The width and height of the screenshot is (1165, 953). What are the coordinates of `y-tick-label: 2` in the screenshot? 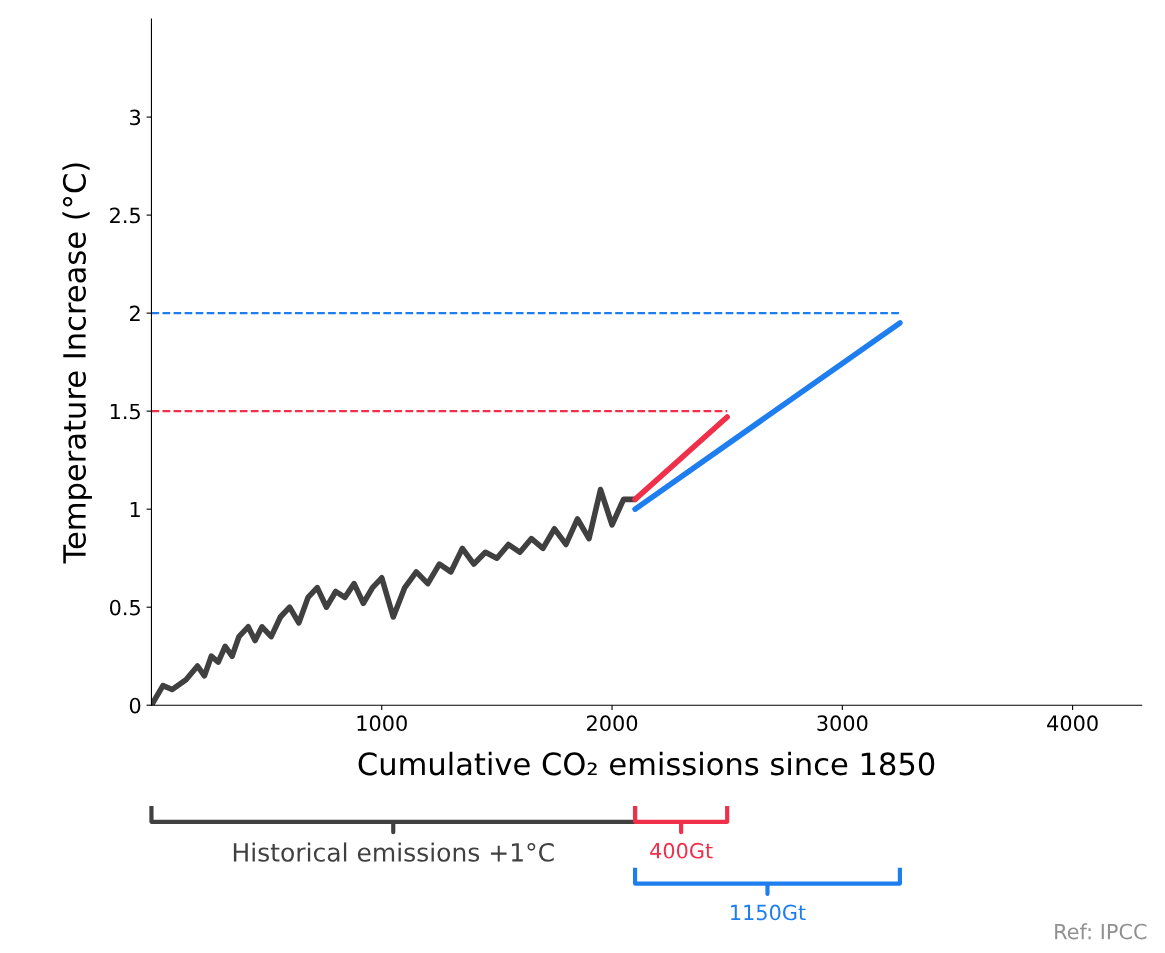 It's located at (135, 313).